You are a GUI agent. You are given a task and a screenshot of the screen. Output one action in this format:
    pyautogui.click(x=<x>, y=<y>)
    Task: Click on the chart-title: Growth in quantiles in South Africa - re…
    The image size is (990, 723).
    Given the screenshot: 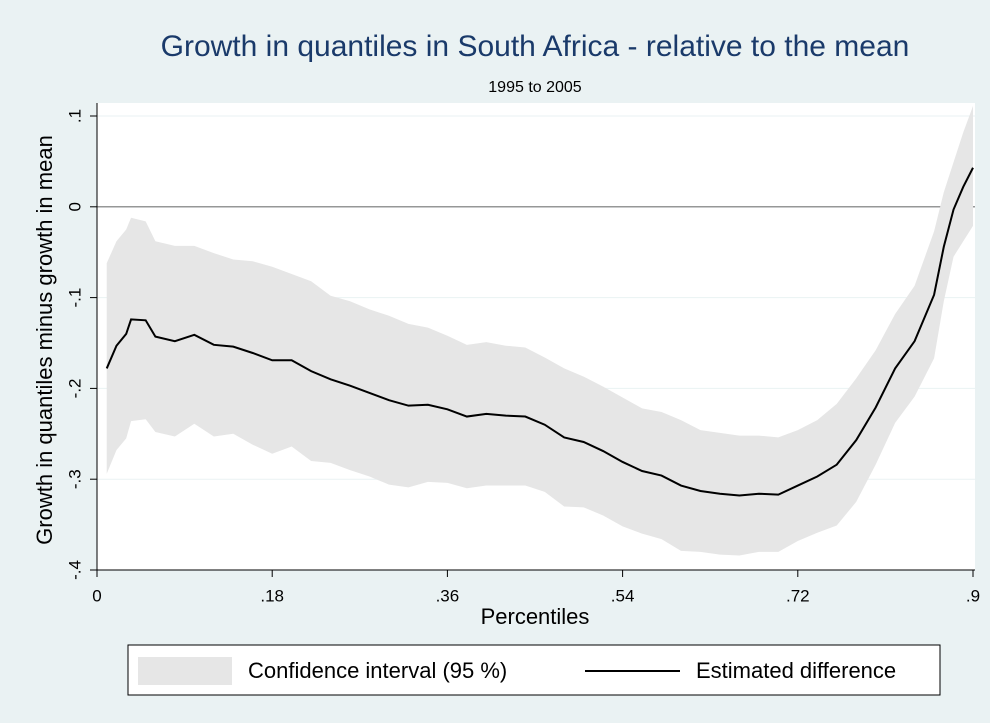 What is the action you would take?
    pyautogui.click(x=535, y=46)
    